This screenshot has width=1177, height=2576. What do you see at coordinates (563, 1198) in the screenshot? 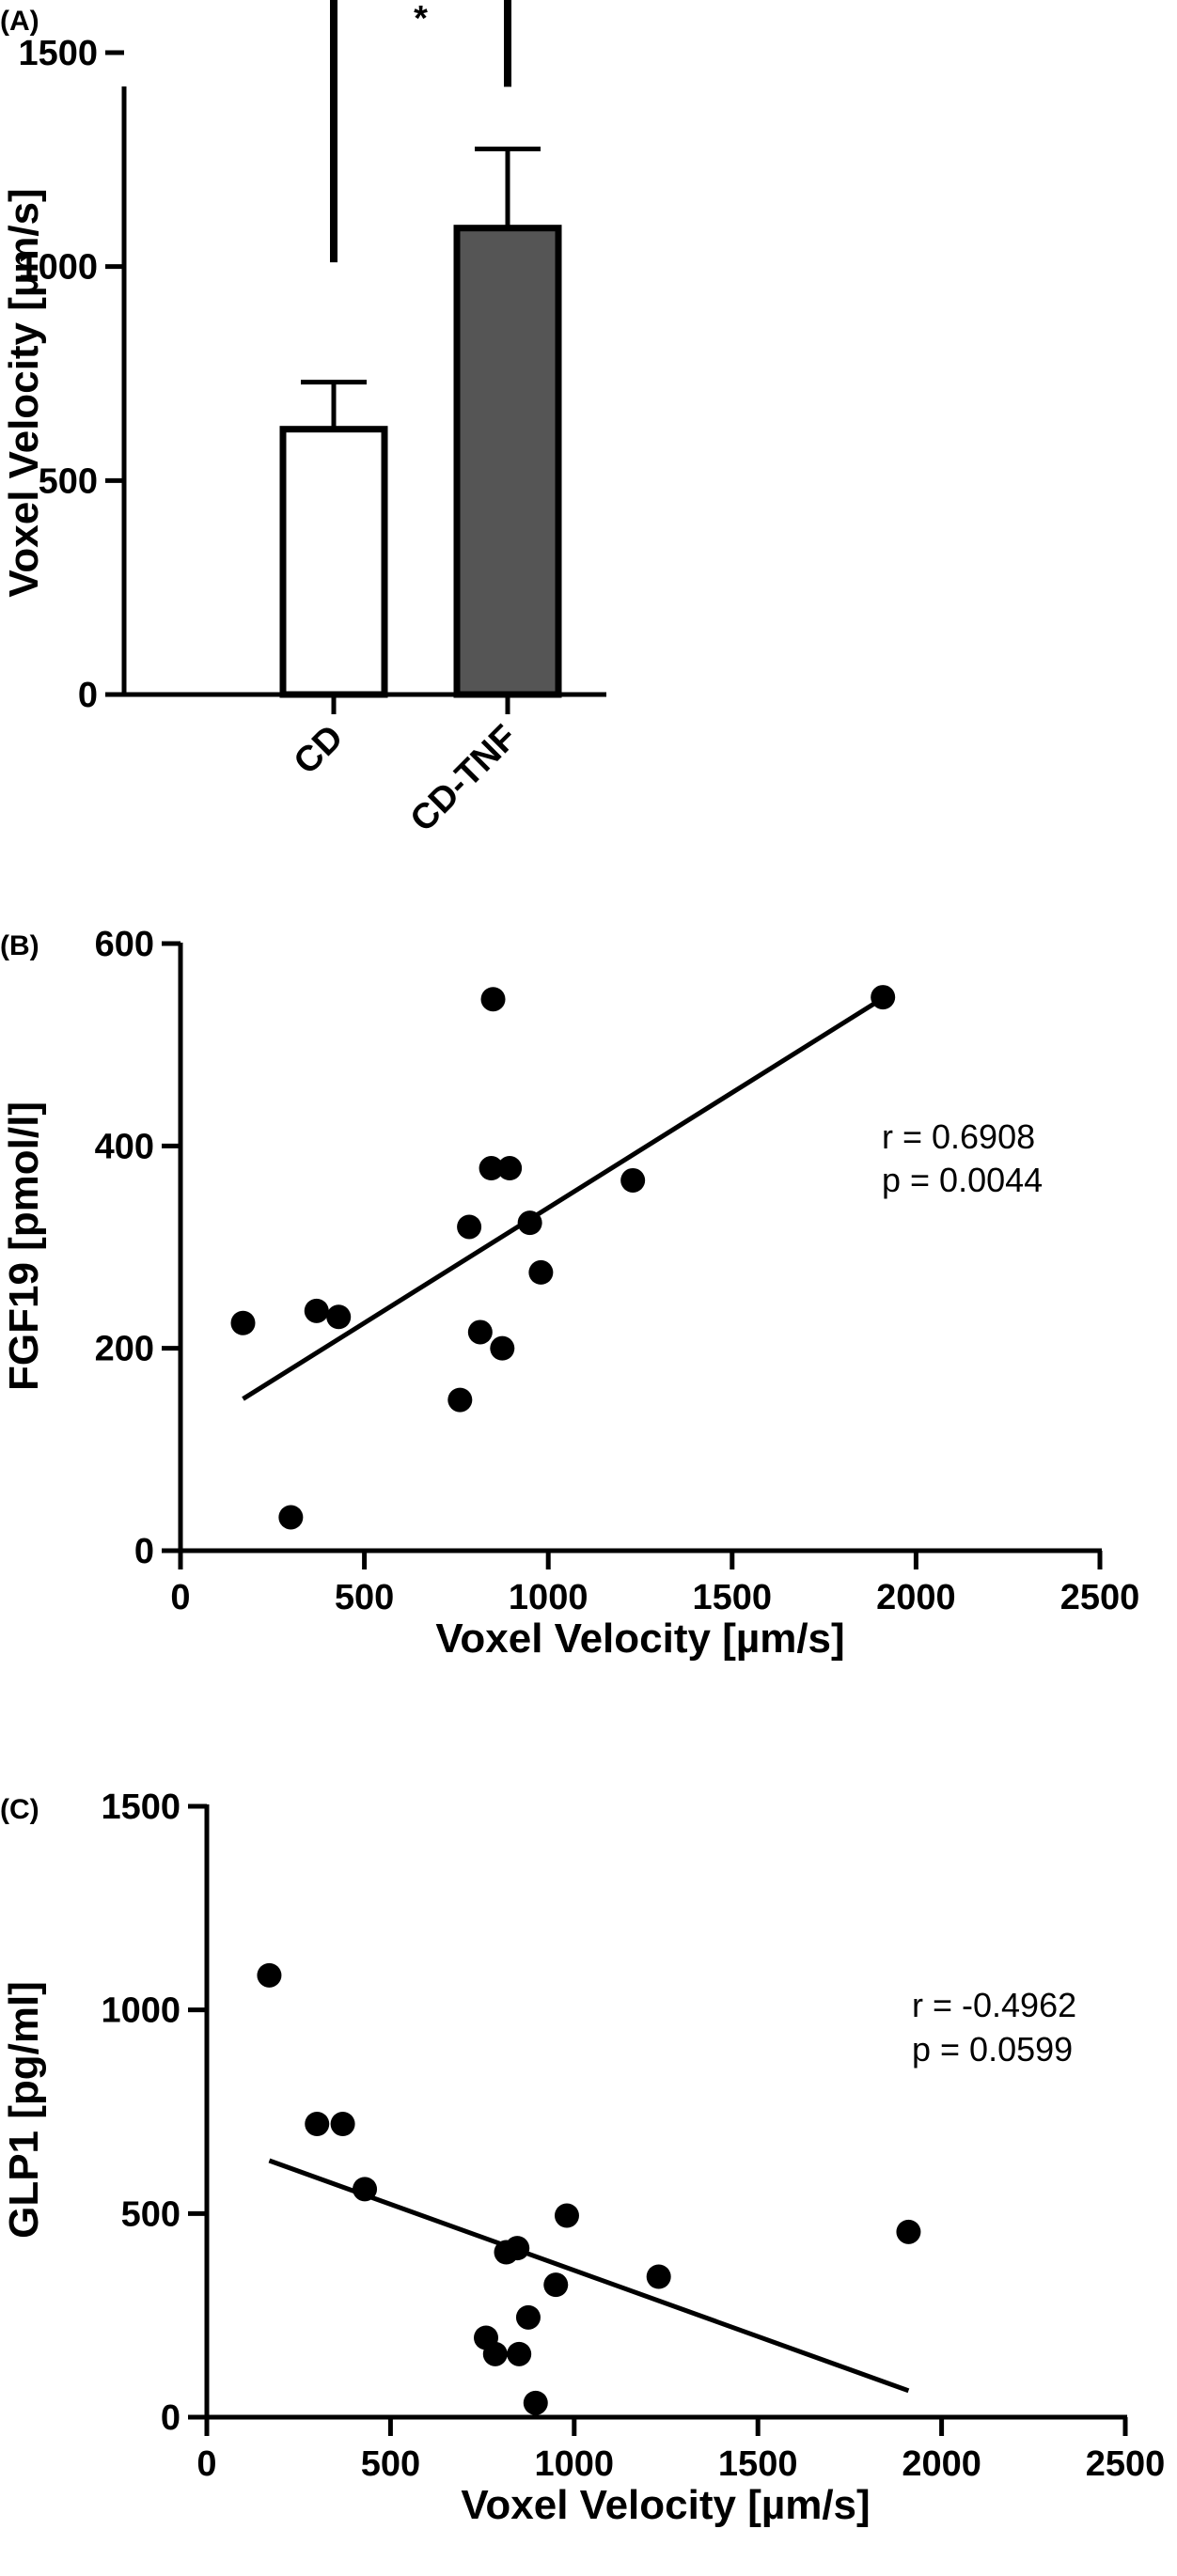
I see `panel-b-regression-line` at bounding box center [563, 1198].